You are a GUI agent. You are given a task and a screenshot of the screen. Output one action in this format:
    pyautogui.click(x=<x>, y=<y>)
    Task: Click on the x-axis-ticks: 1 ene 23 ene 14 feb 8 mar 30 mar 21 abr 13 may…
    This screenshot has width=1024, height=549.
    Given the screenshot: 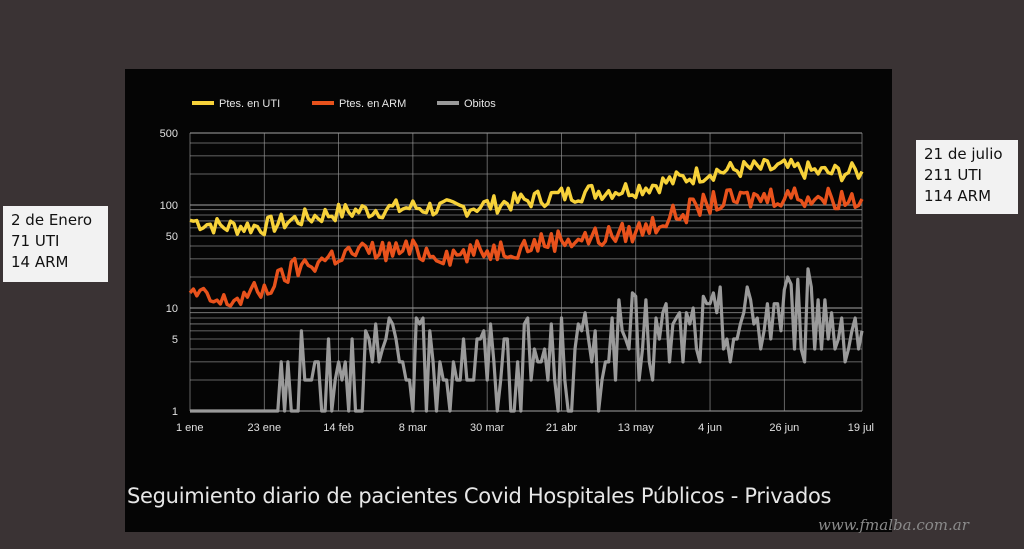 What is the action you would take?
    pyautogui.click(x=525, y=428)
    